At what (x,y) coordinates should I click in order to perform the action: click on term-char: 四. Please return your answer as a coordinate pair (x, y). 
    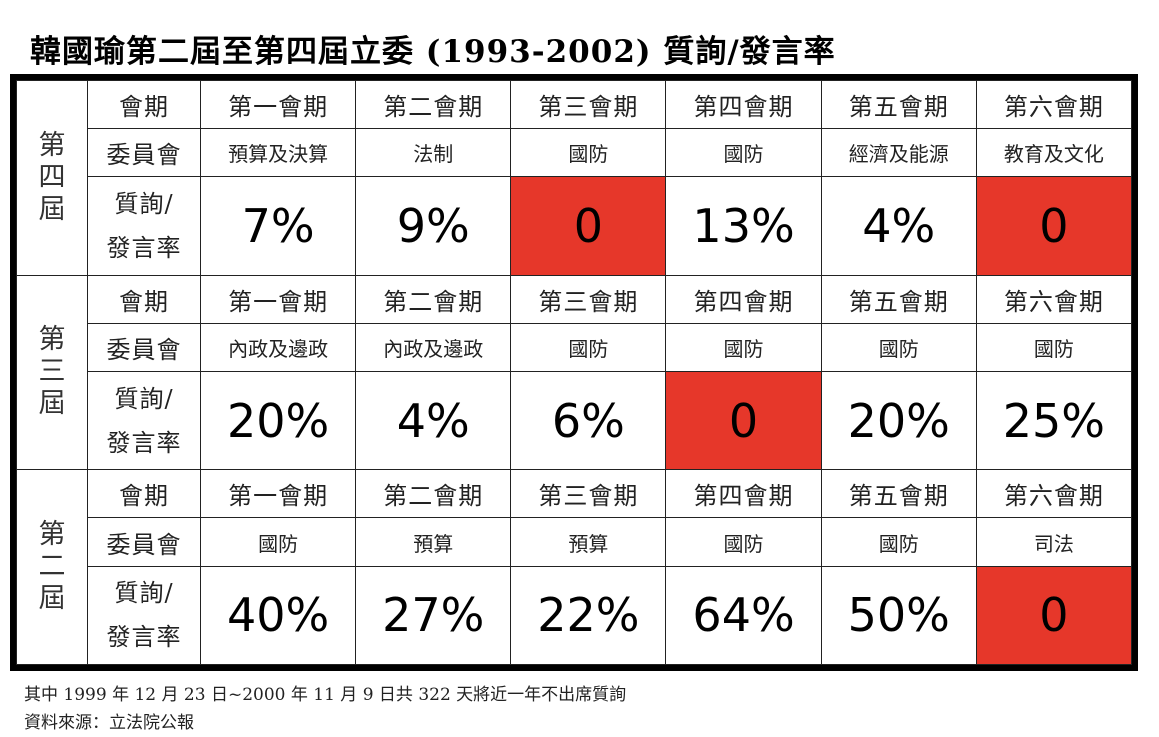
    Looking at the image, I should click on (52, 177).